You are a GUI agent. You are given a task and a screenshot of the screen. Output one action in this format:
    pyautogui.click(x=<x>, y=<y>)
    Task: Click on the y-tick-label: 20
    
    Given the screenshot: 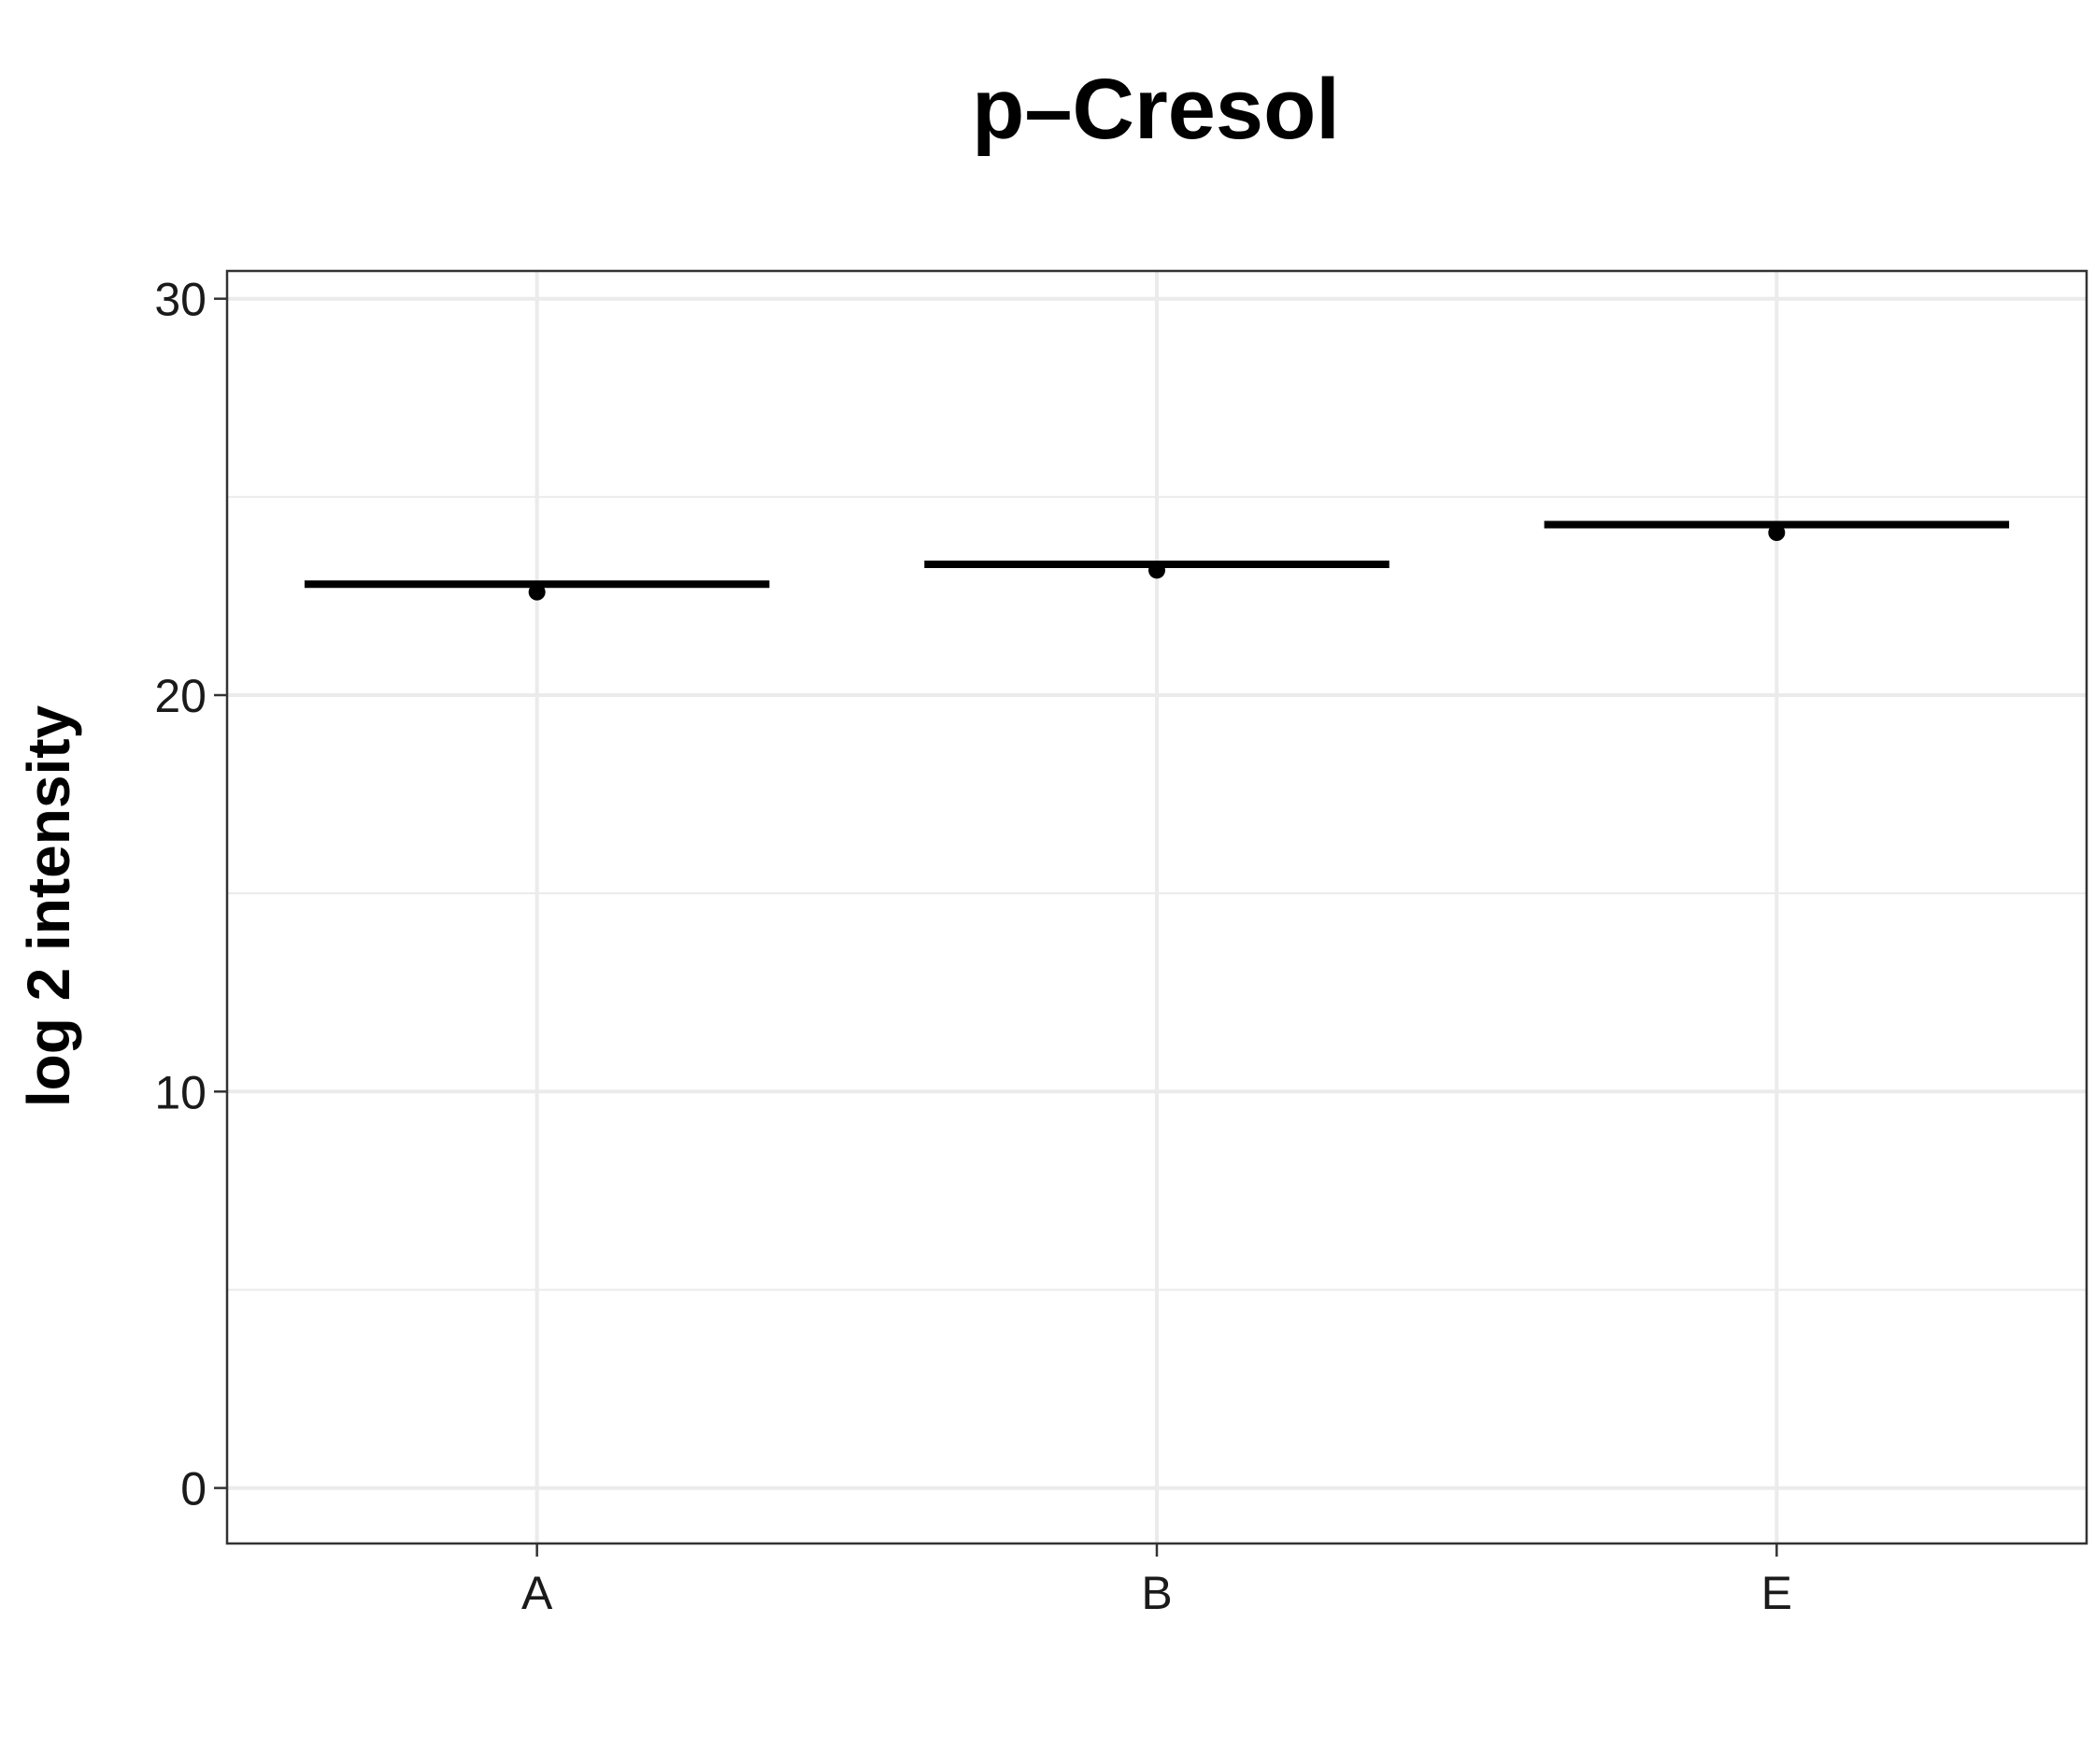 What is the action you would take?
    pyautogui.click(x=180, y=696)
    